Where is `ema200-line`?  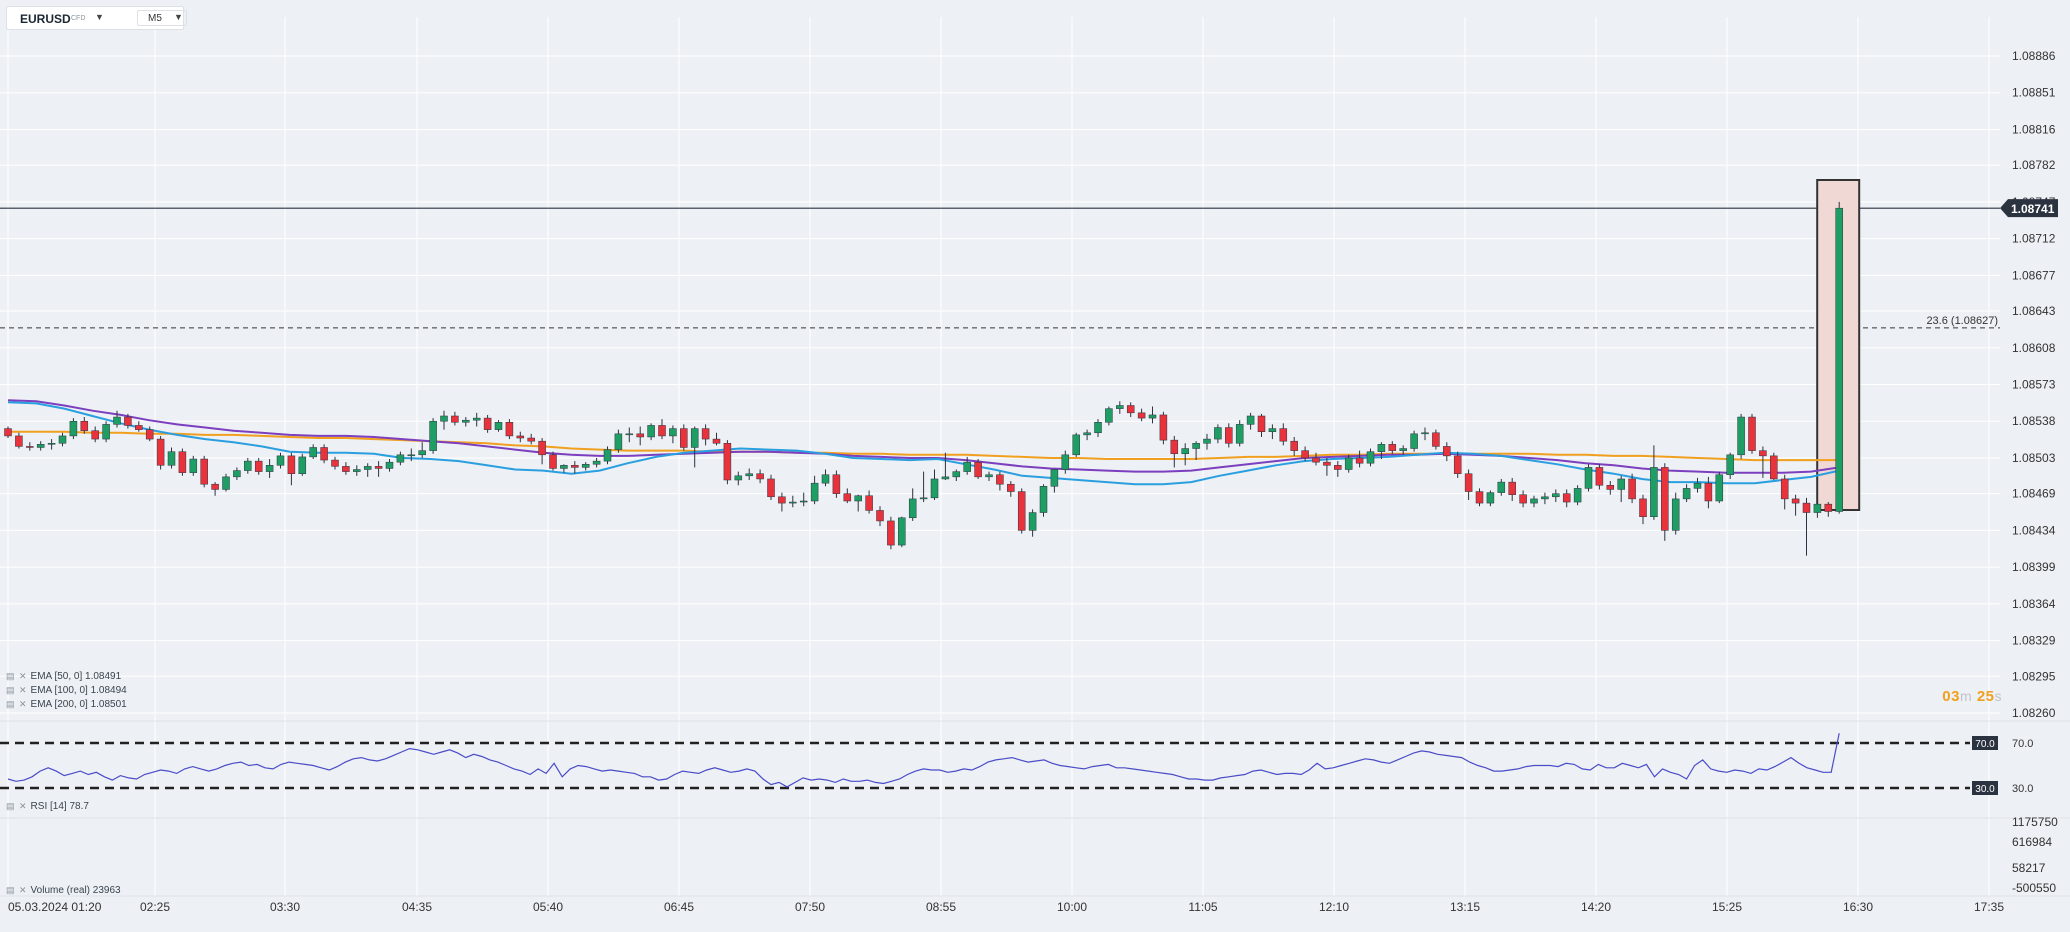
ema200-line is located at coordinates (924, 446).